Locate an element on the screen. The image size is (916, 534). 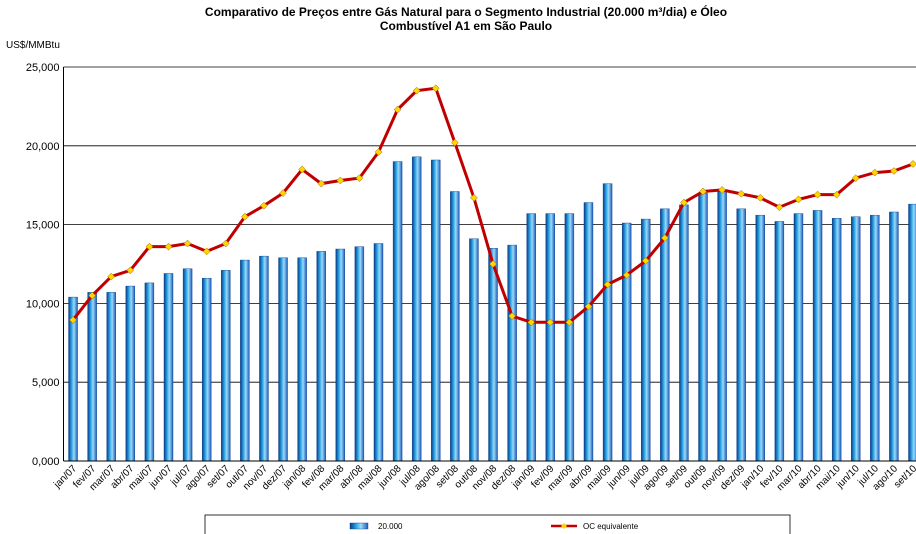
legend-label: 20.000 is located at coordinates (390, 526).